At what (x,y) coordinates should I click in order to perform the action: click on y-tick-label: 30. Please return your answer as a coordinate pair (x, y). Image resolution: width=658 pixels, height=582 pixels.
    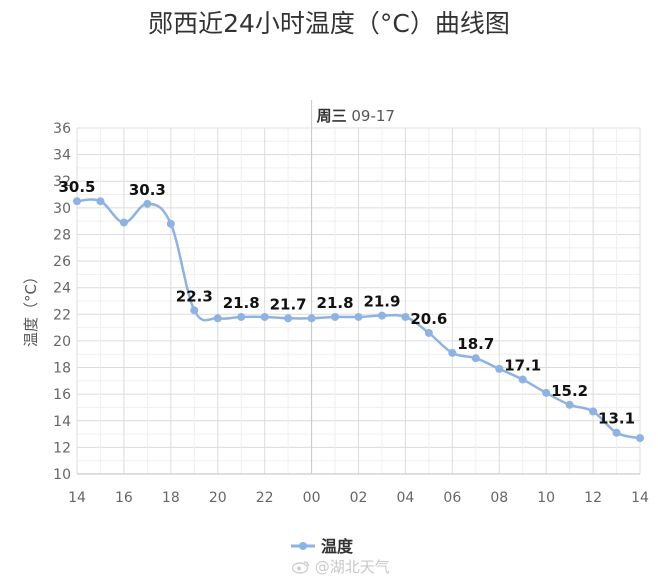
    Looking at the image, I should click on (62, 209).